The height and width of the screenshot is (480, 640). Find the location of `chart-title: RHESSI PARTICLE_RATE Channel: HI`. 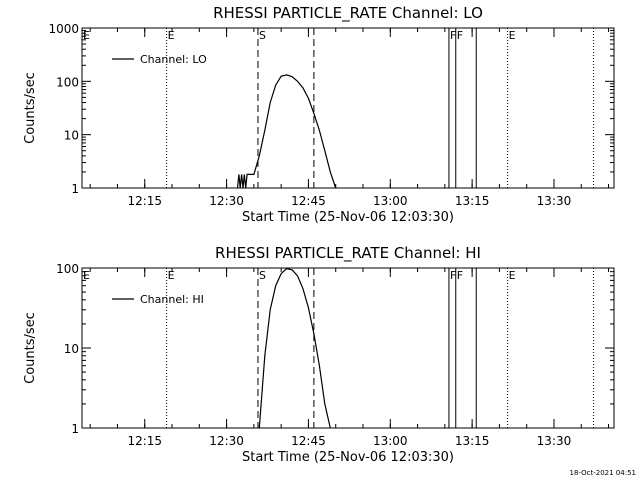

chart-title: RHESSI PARTICLE_RATE Channel: HI is located at coordinates (348, 253).